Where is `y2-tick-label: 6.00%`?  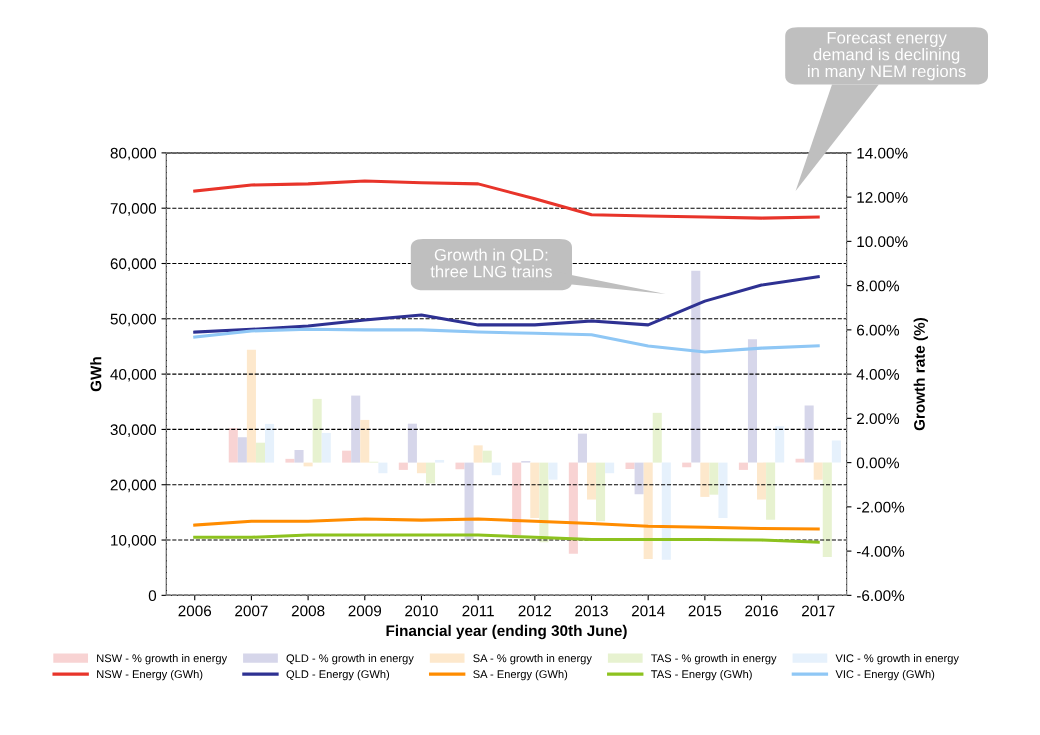 y2-tick-label: 6.00% is located at coordinates (878, 330).